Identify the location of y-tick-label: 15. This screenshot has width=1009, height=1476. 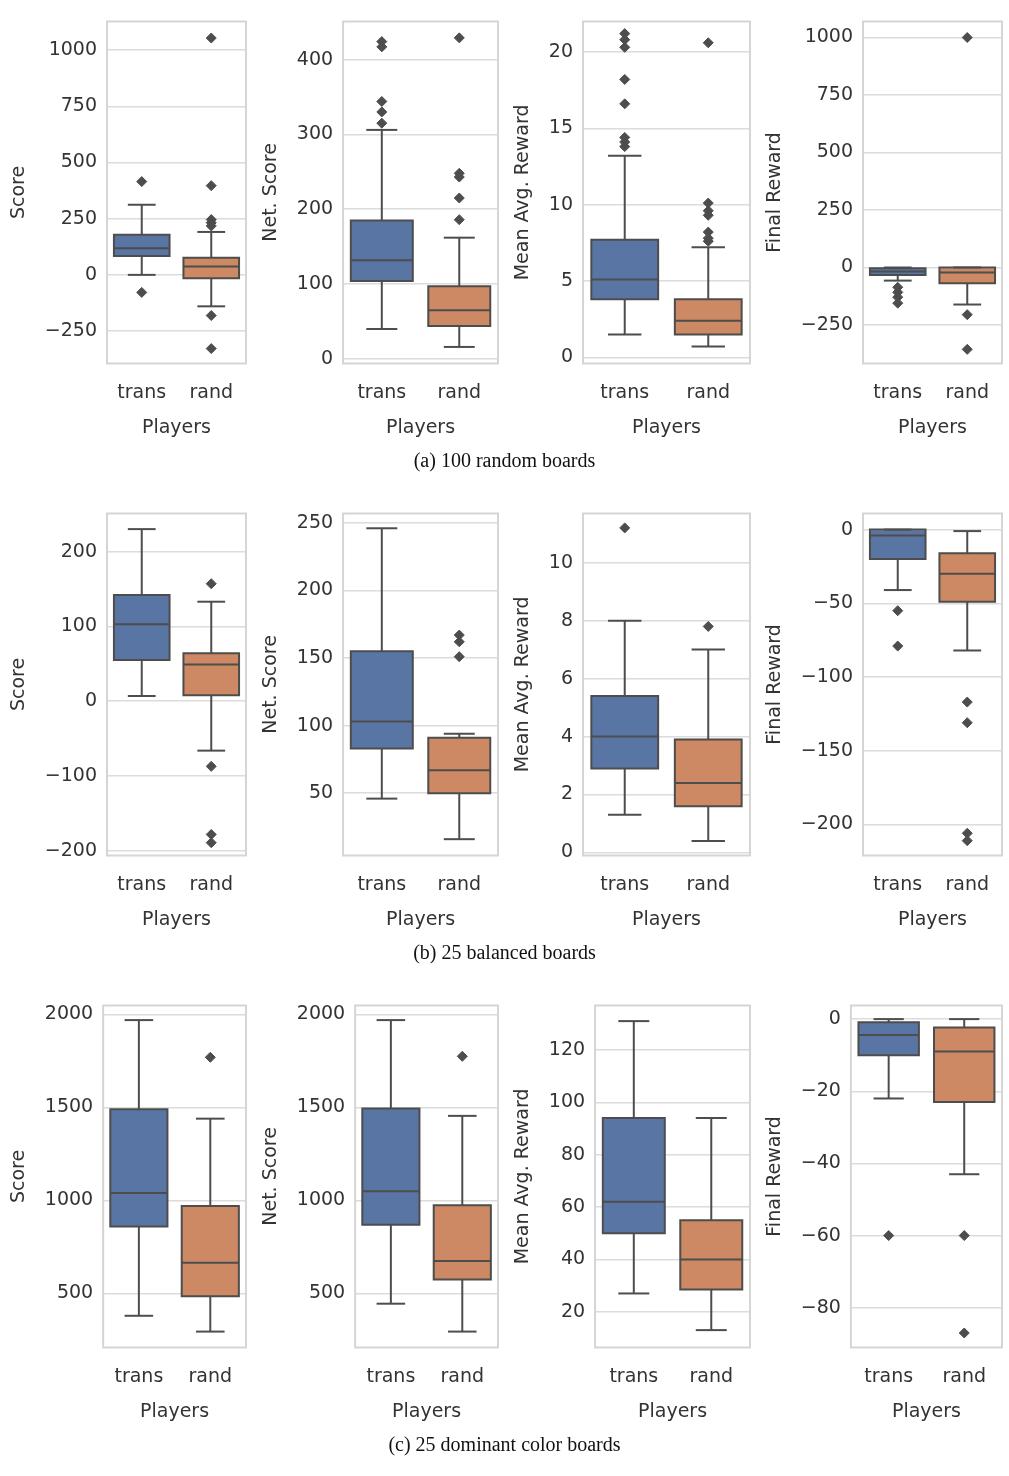
(560, 126).